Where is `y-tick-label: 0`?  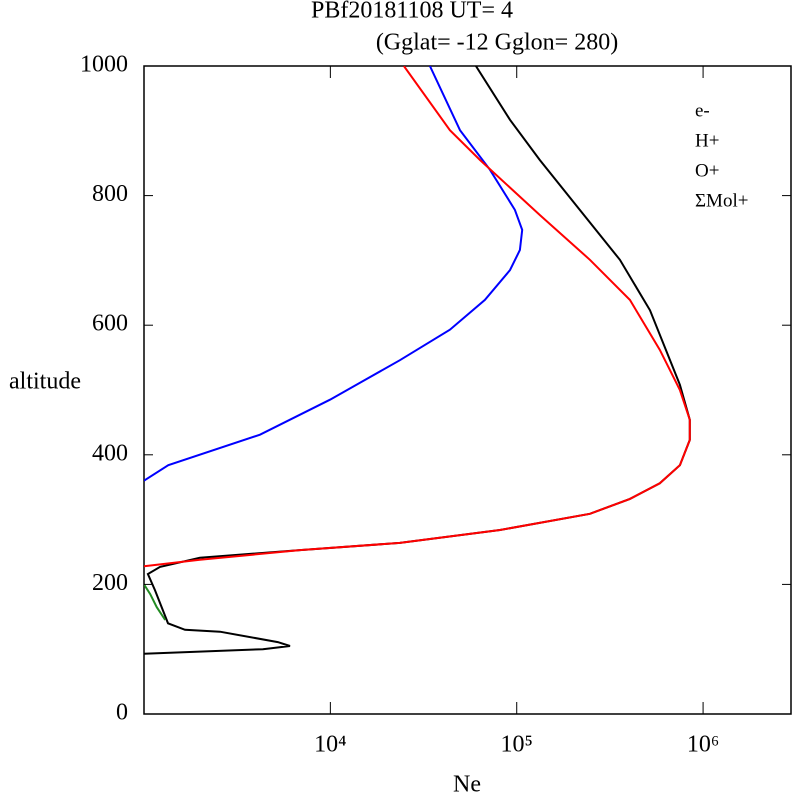 y-tick-label: 0 is located at coordinates (122, 713).